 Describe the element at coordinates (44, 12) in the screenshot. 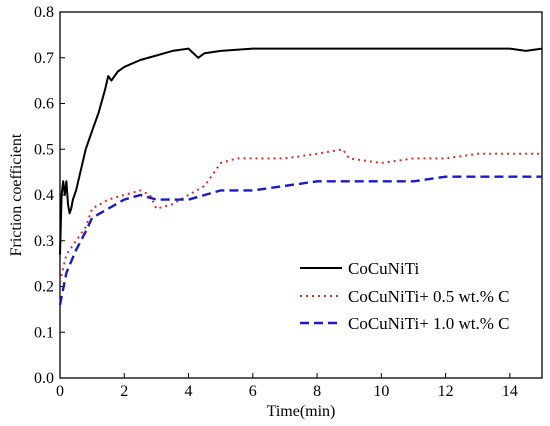

I see `y-tick-label: 0.8` at that location.